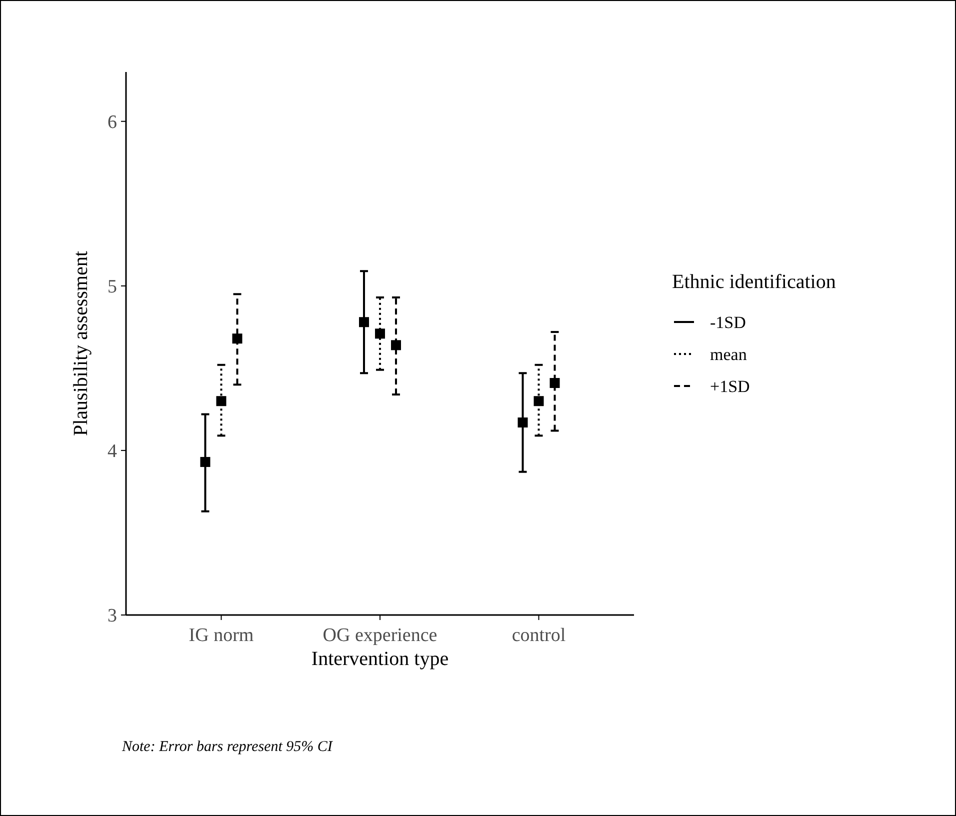 Image resolution: width=956 pixels, height=816 pixels. Describe the element at coordinates (81, 343) in the screenshot. I see `y-axis-title: Plausibility assessment` at that location.